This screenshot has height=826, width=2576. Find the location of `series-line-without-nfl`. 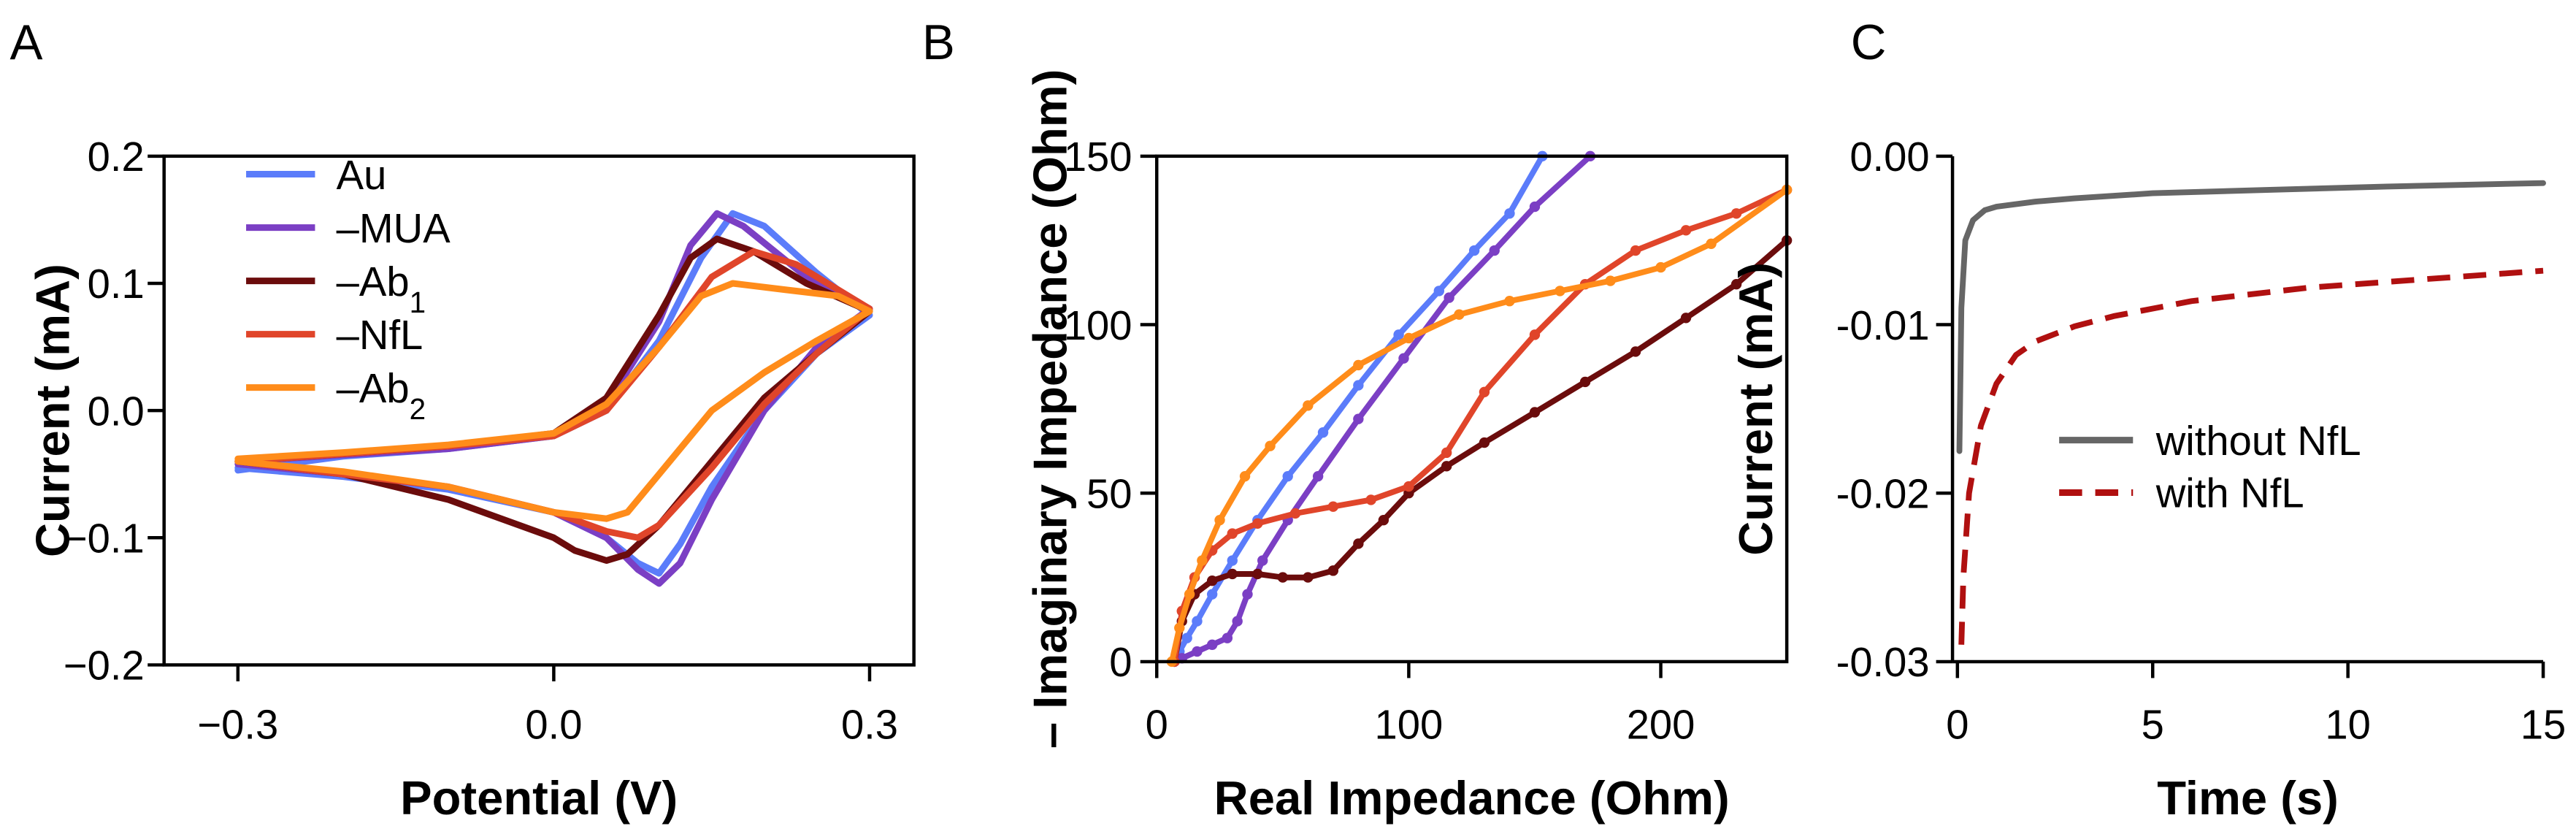

series-line-without-nfl is located at coordinates (2251, 317).